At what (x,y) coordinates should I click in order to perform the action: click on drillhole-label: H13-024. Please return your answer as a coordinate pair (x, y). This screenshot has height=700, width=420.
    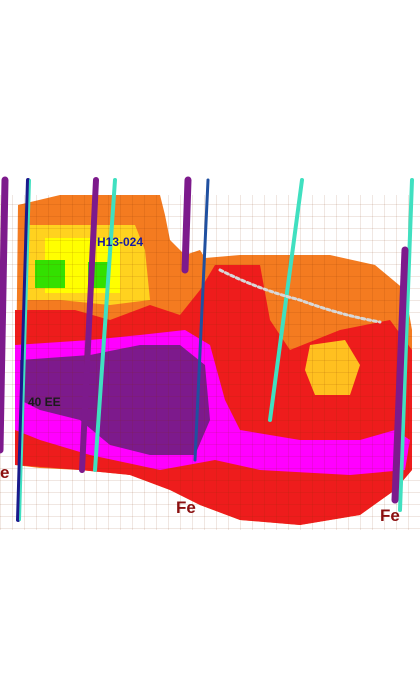
    Looking at the image, I should click on (120, 242).